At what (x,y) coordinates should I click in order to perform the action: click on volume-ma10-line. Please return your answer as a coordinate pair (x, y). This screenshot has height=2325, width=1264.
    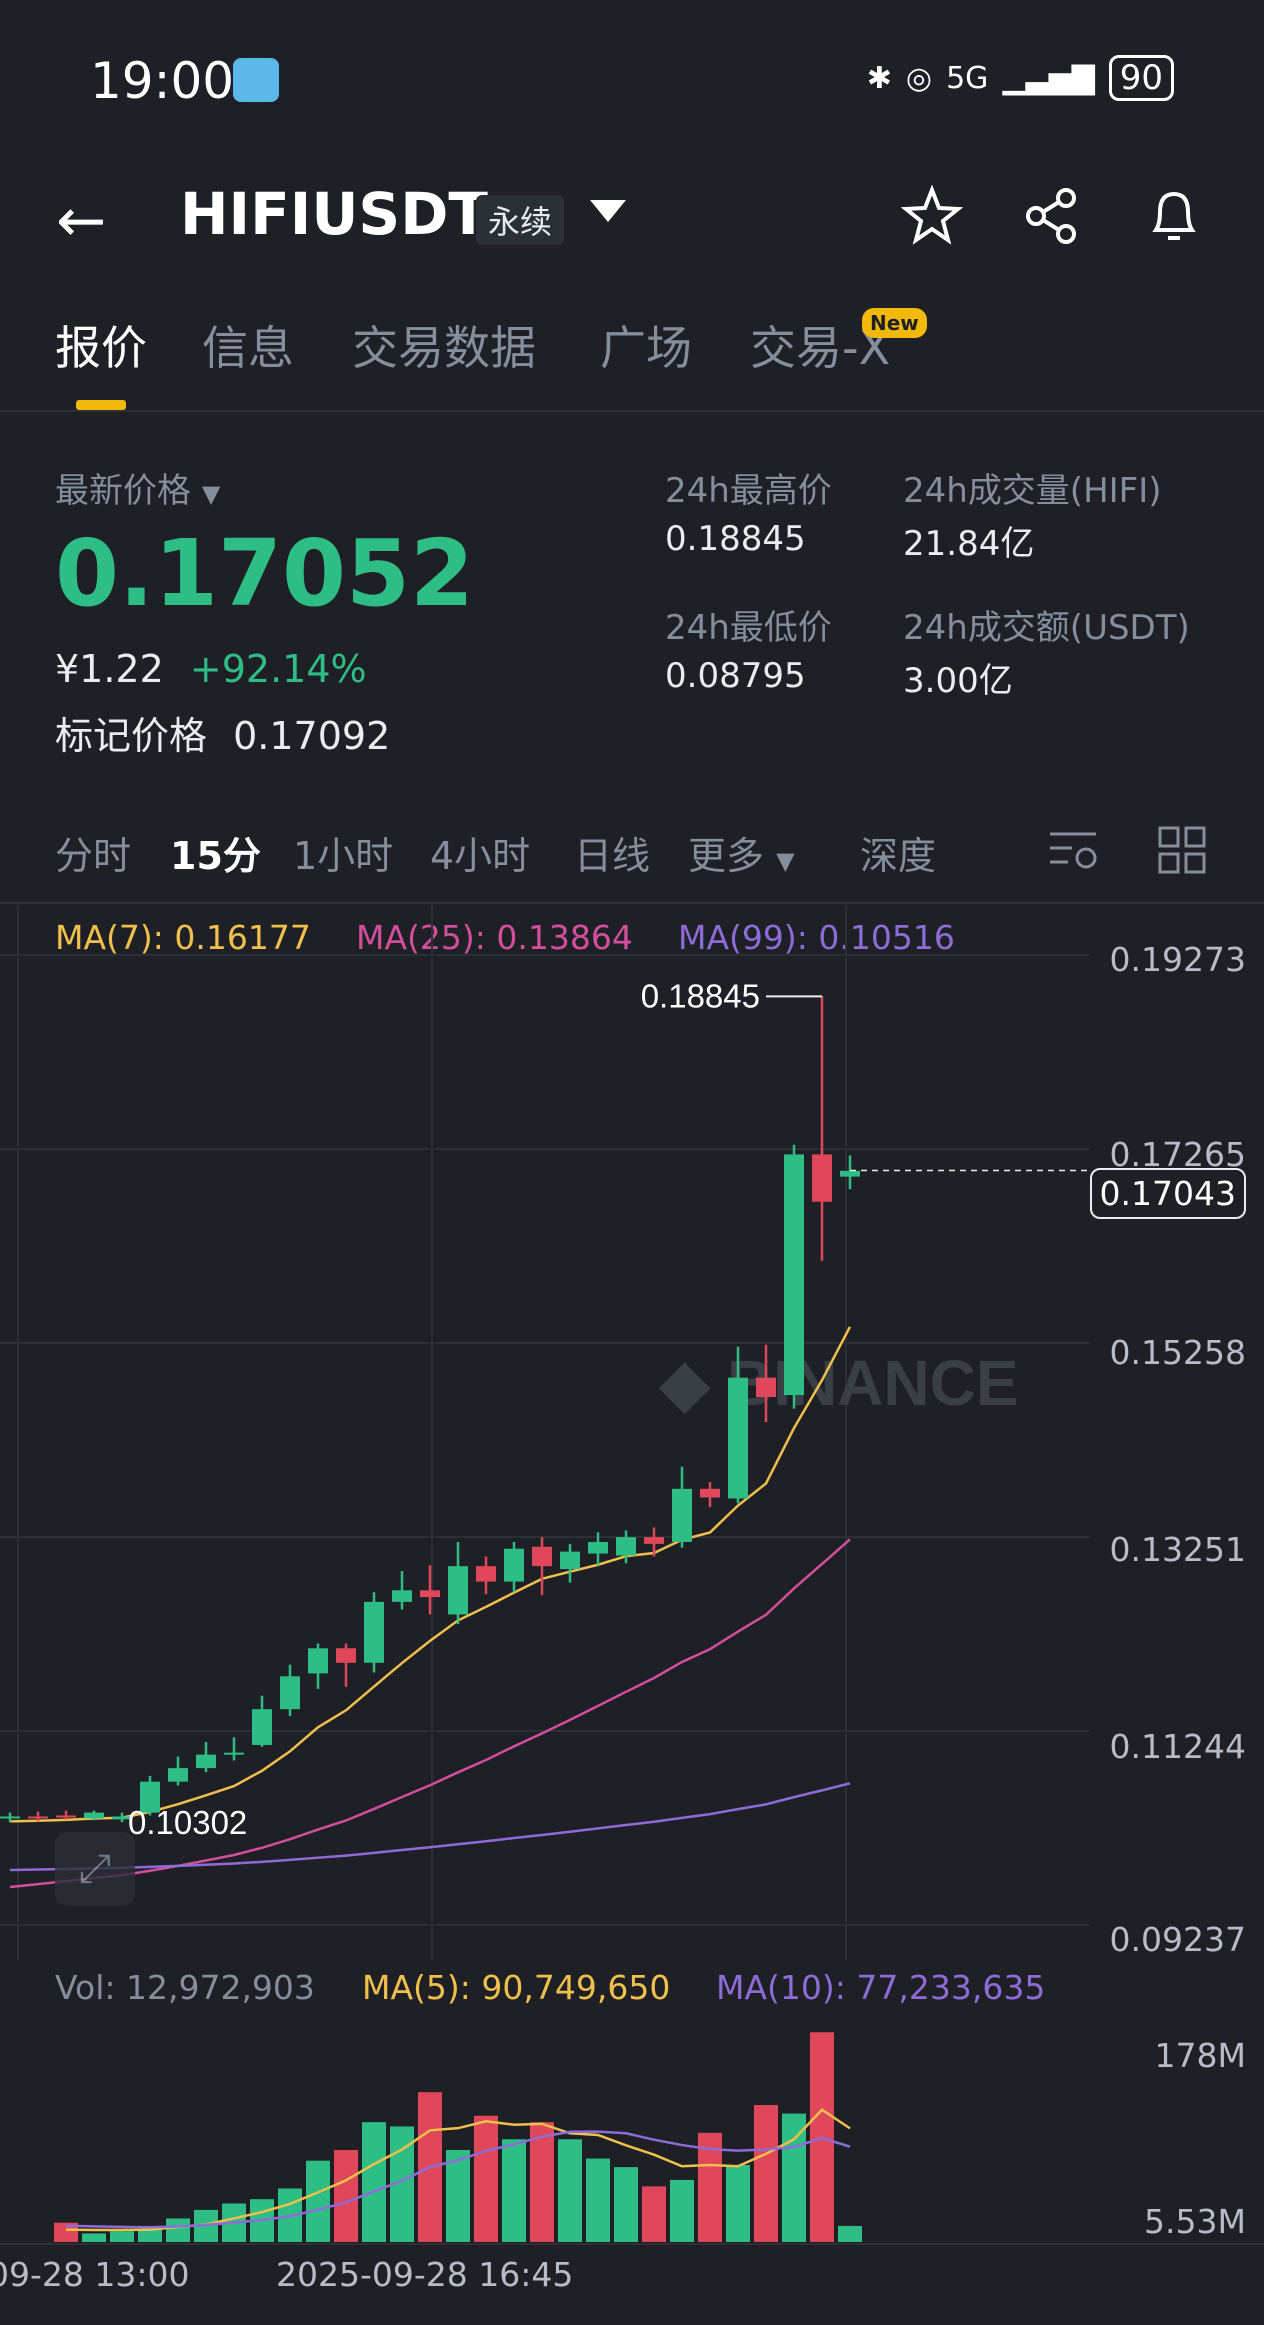
    Looking at the image, I should click on (458, 2179).